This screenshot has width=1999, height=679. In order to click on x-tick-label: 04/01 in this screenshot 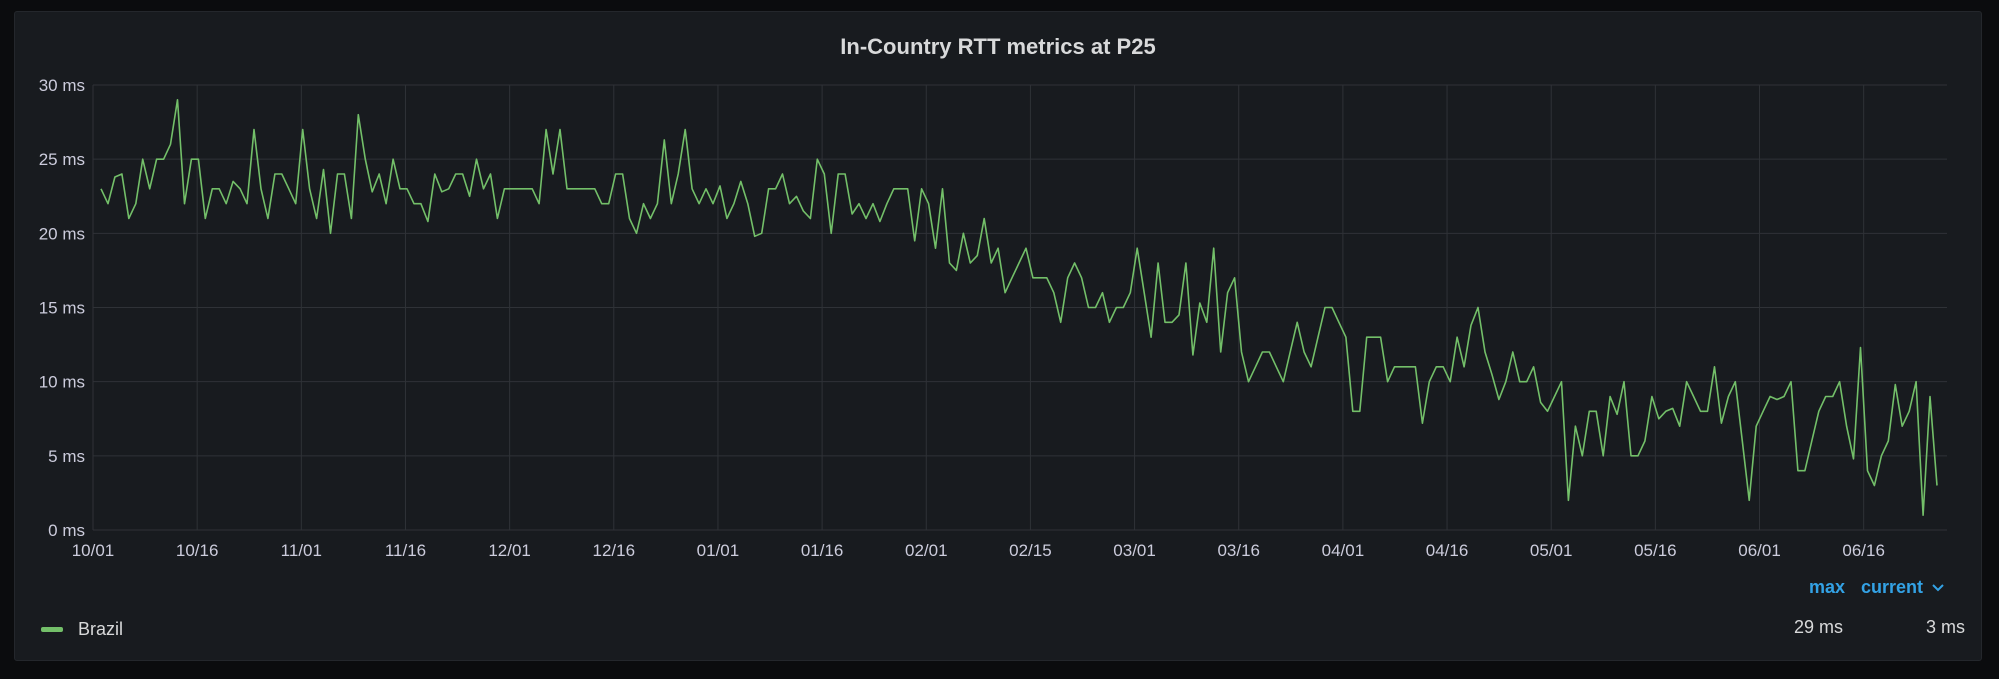, I will do `click(1343, 550)`.